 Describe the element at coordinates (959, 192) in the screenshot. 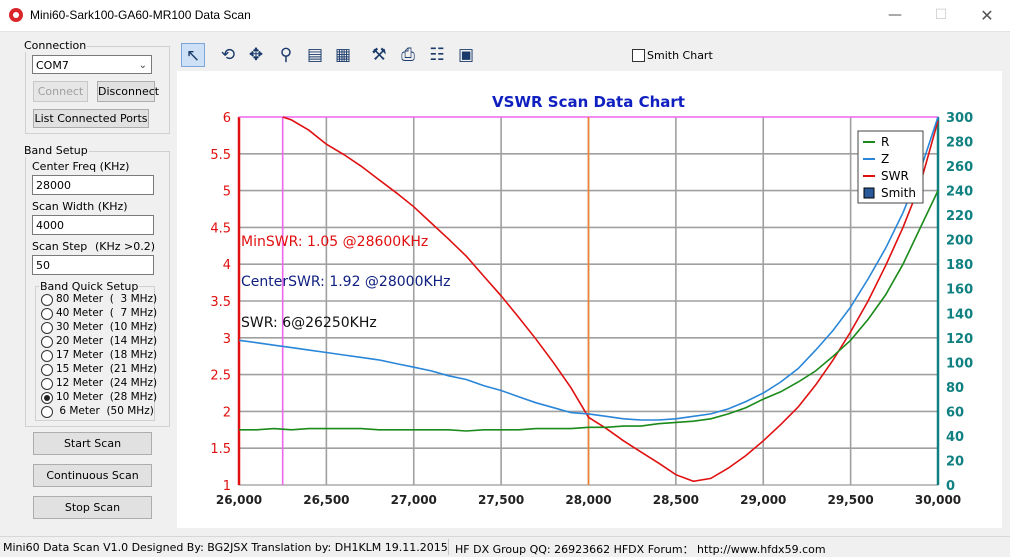

I see `y-right-tick-label: 240` at that location.